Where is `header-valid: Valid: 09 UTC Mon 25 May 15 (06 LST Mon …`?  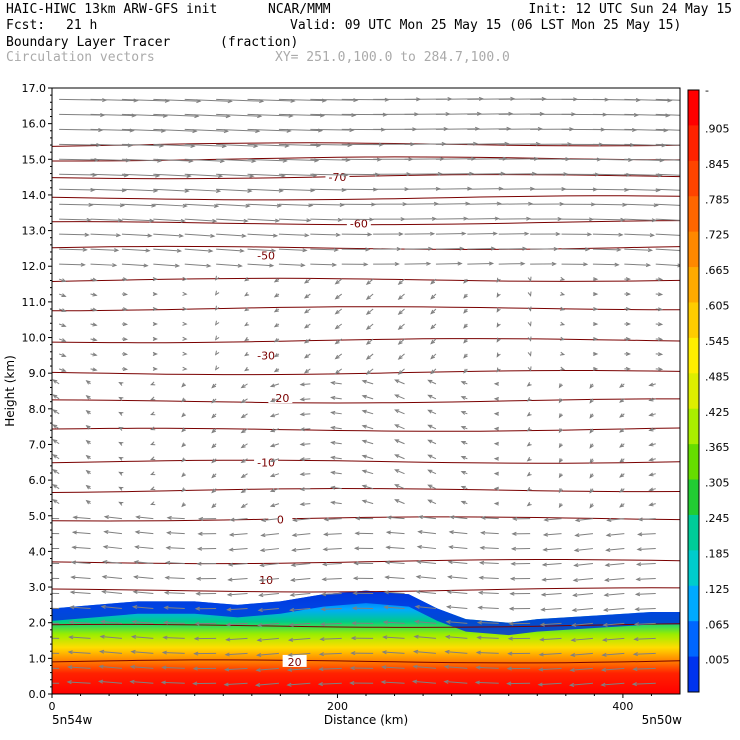 header-valid: Valid: 09 UTC Mon 25 May 15 (06 LST Mon … is located at coordinates (486, 25).